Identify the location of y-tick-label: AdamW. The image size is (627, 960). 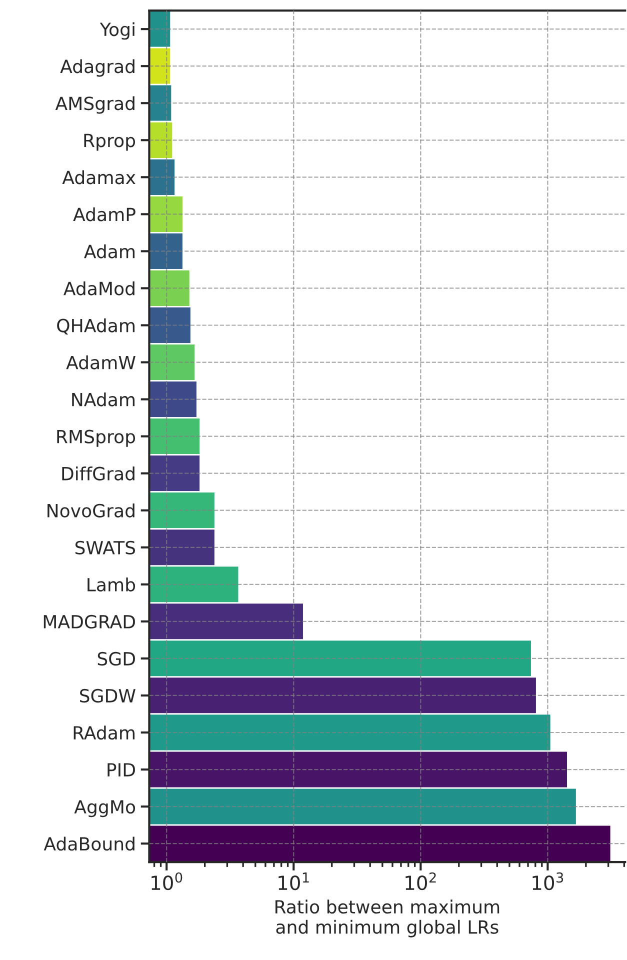
(101, 362).